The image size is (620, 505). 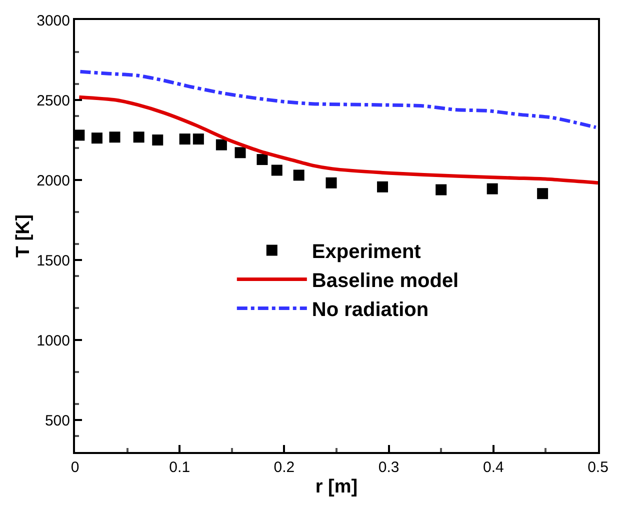 I want to click on legend-label: Baseline model, so click(x=385, y=281).